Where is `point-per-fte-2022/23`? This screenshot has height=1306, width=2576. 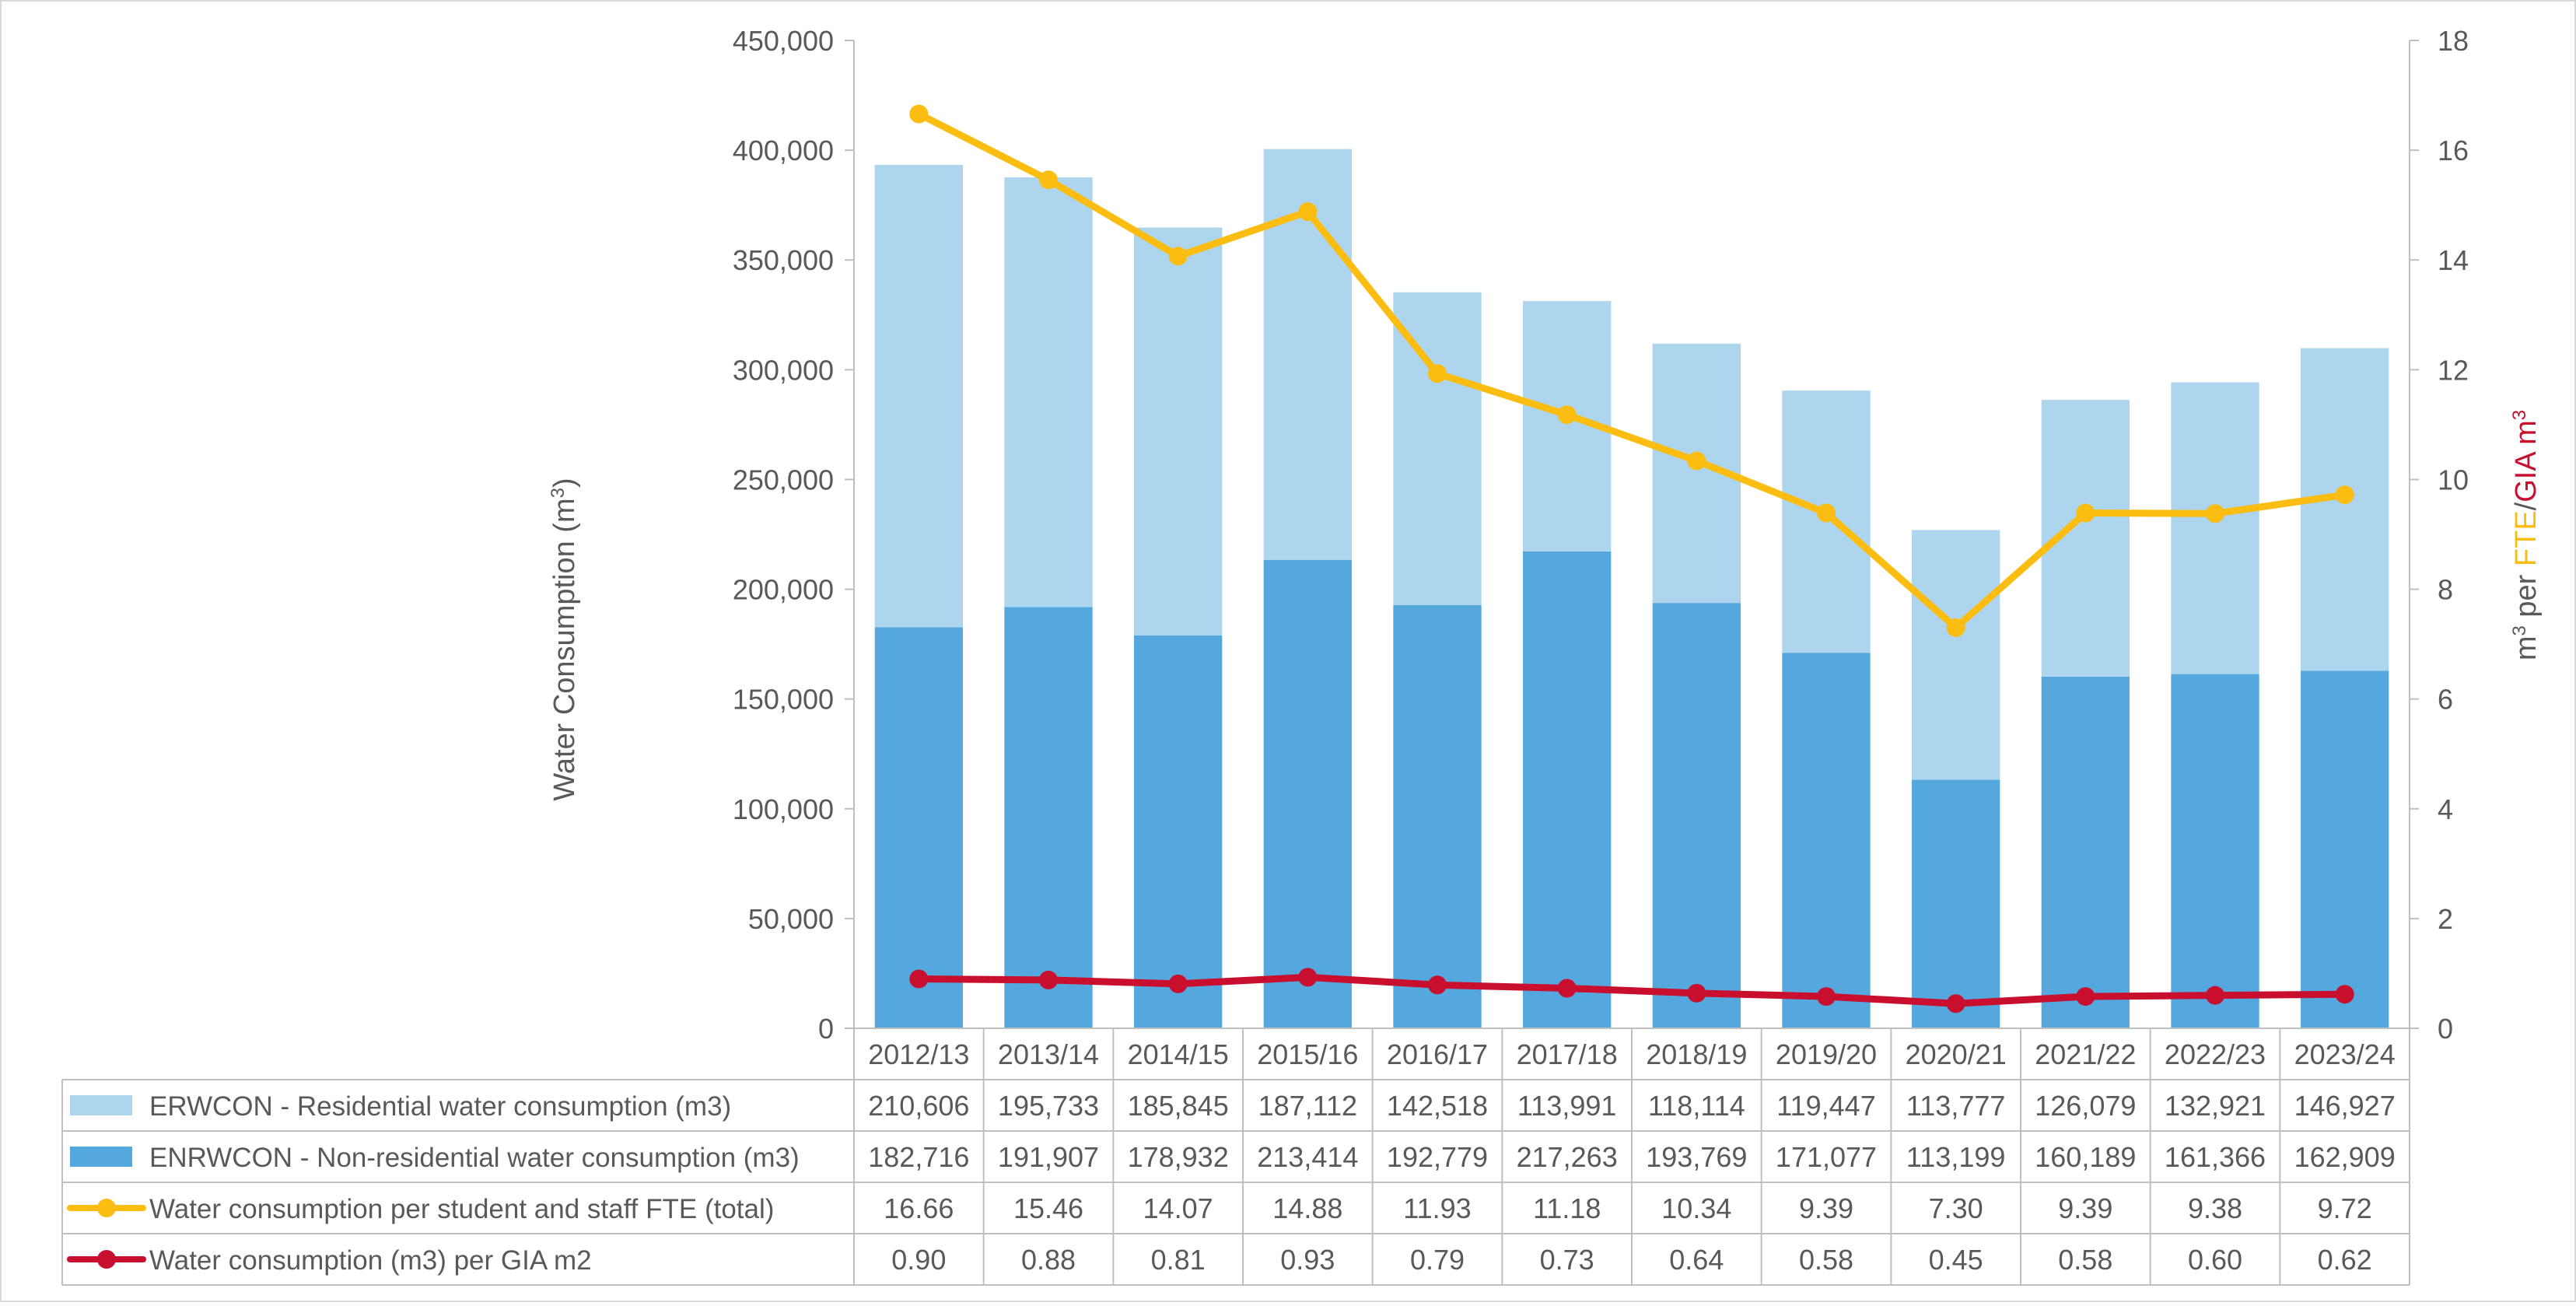
point-per-fte-2022/23 is located at coordinates (2215, 513).